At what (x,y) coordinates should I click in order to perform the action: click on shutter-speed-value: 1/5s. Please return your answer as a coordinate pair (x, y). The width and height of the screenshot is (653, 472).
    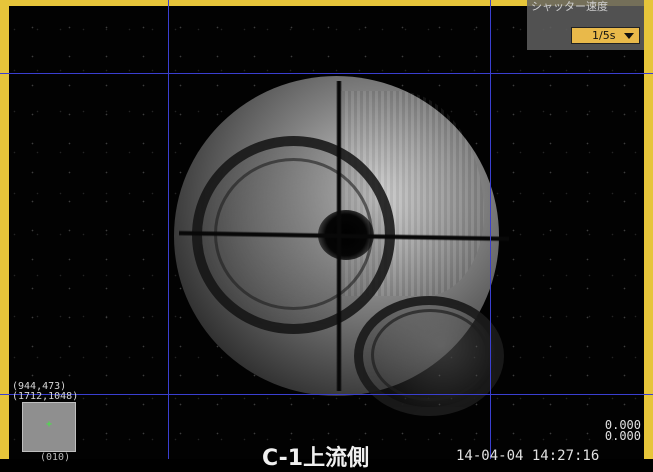
    Looking at the image, I should click on (604, 35).